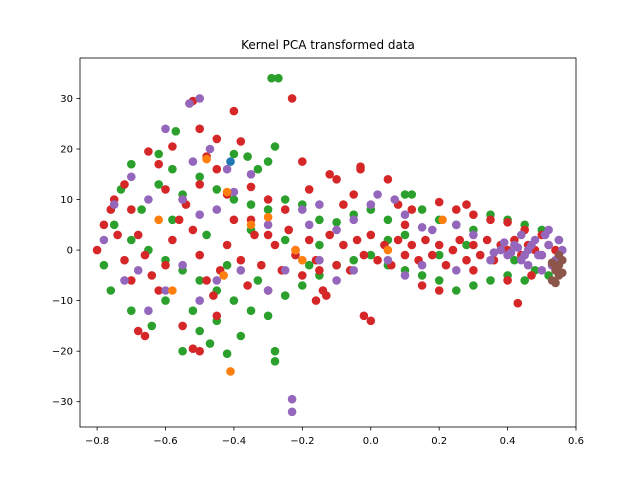 Image resolution: width=640 pixels, height=480 pixels. What do you see at coordinates (66, 200) in the screenshot?
I see `y-tick-label: 10` at bounding box center [66, 200].